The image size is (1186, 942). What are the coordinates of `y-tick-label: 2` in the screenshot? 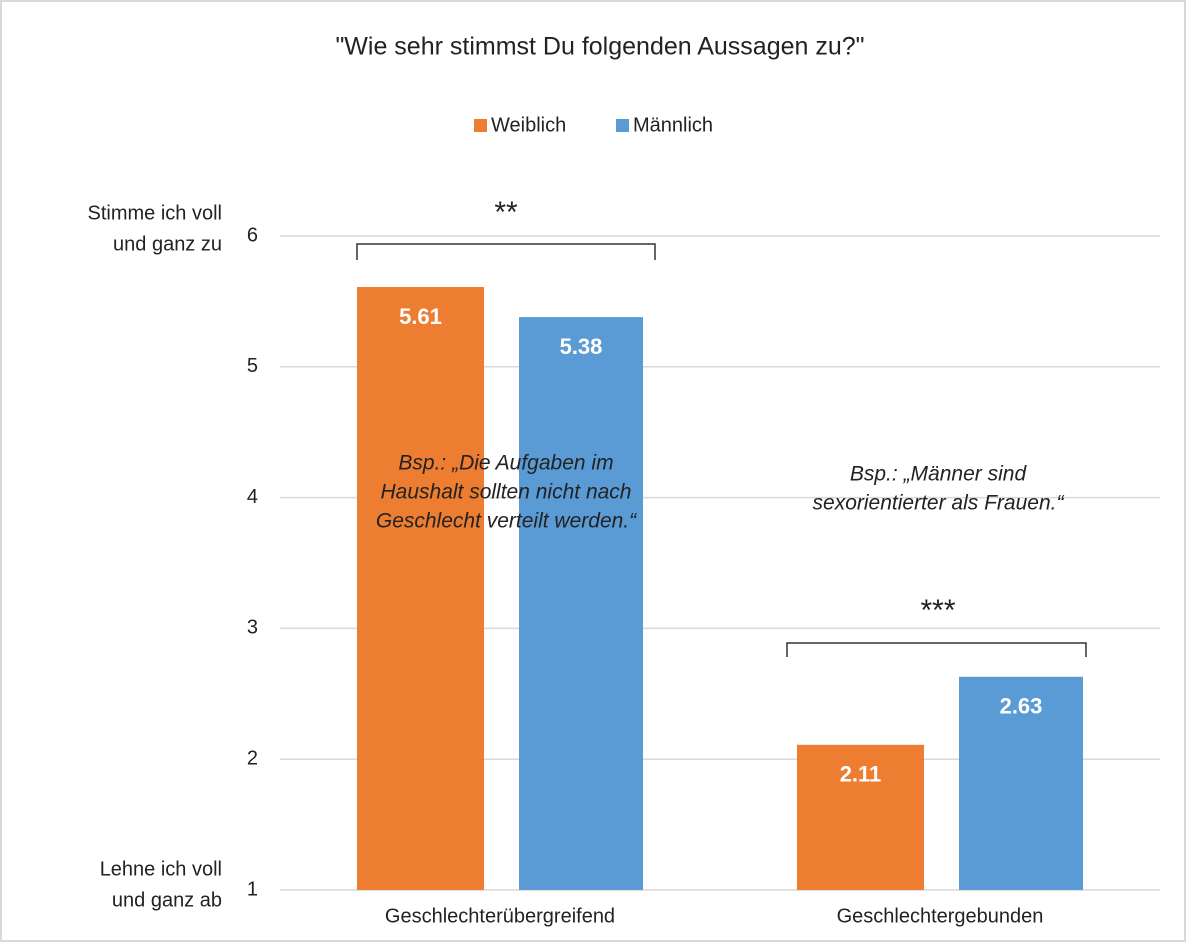 It's located at (252, 758).